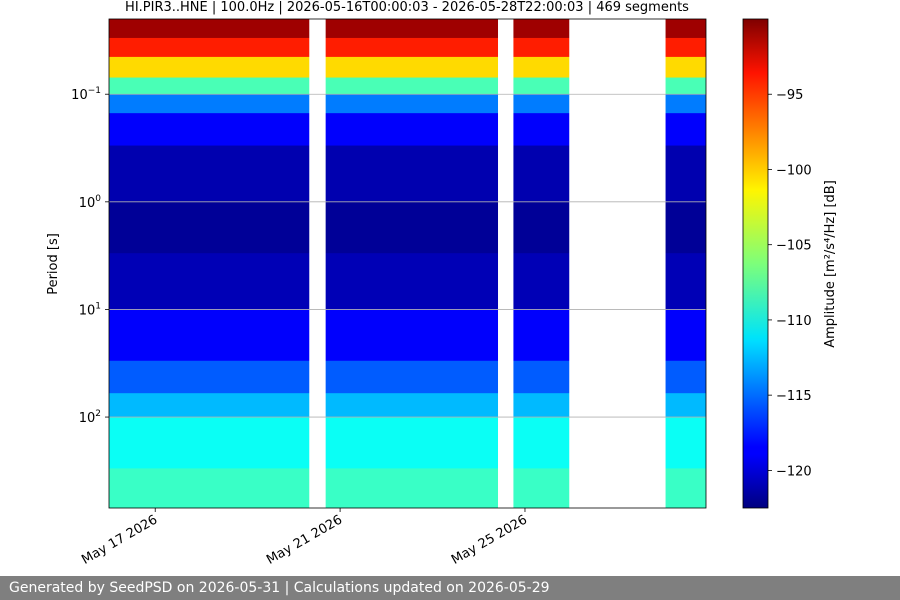 The image size is (900, 600). I want to click on y-tick-label: 10⁰, so click(90, 202).